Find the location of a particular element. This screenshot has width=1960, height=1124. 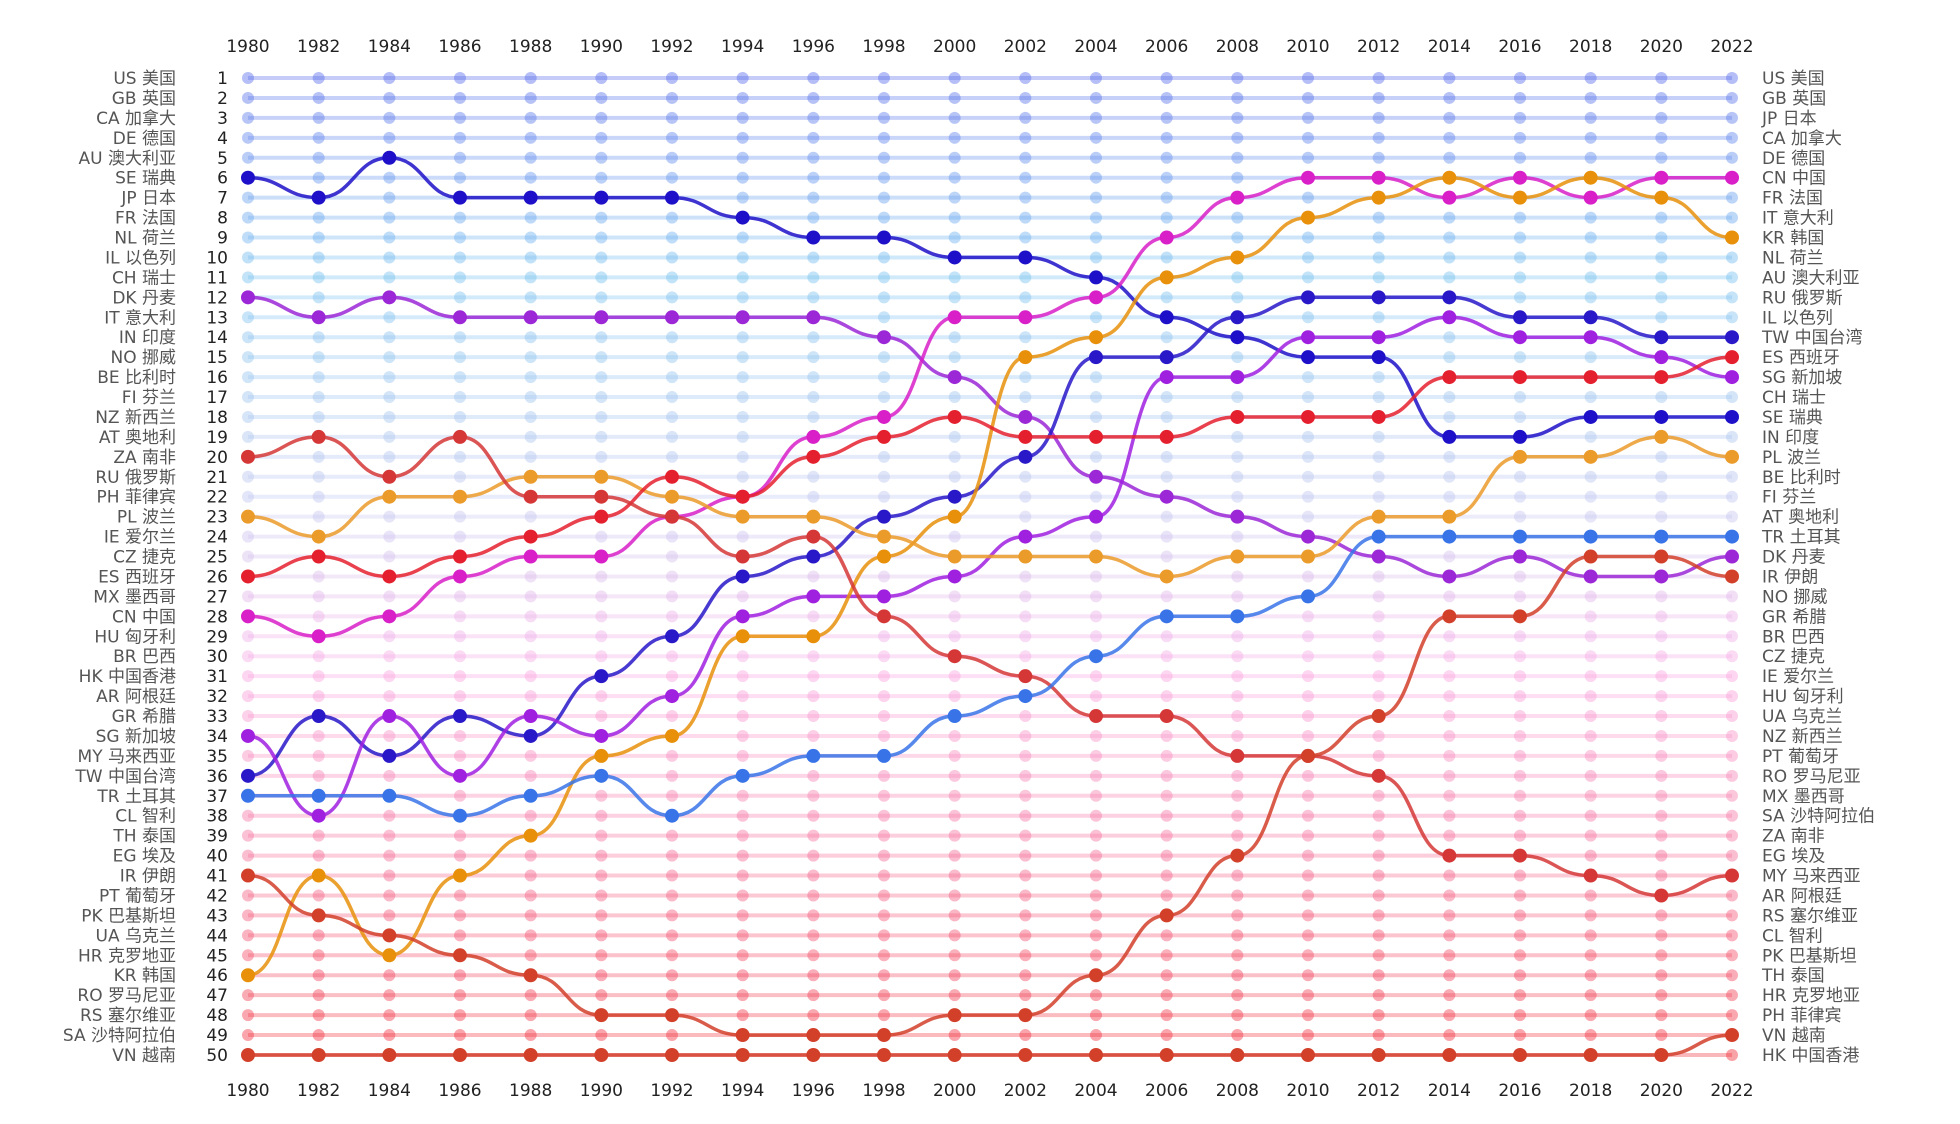

rank-label: 14 is located at coordinates (217, 338).